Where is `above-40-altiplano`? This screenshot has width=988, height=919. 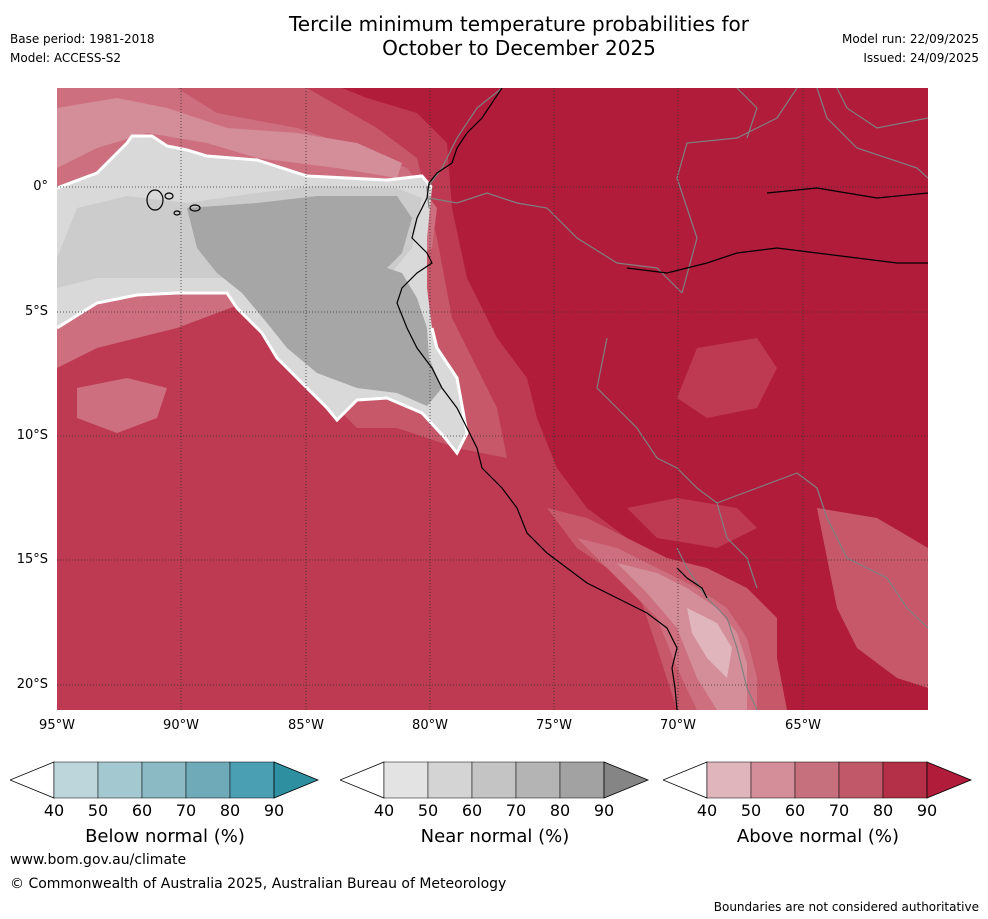
above-40-altiplano is located at coordinates (709, 643).